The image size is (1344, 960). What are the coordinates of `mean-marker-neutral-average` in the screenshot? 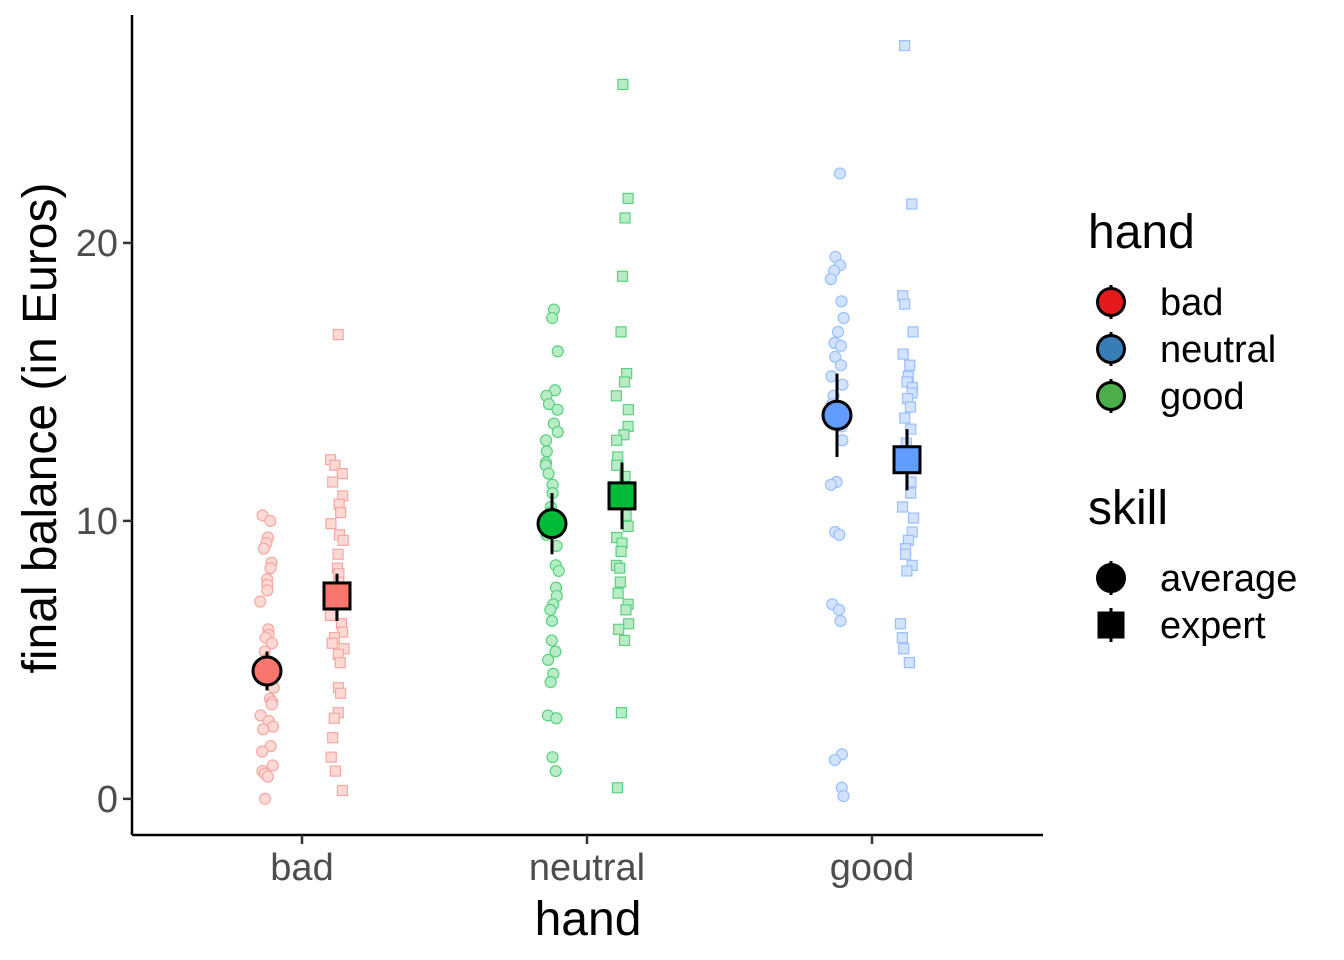 It's located at (552, 524).